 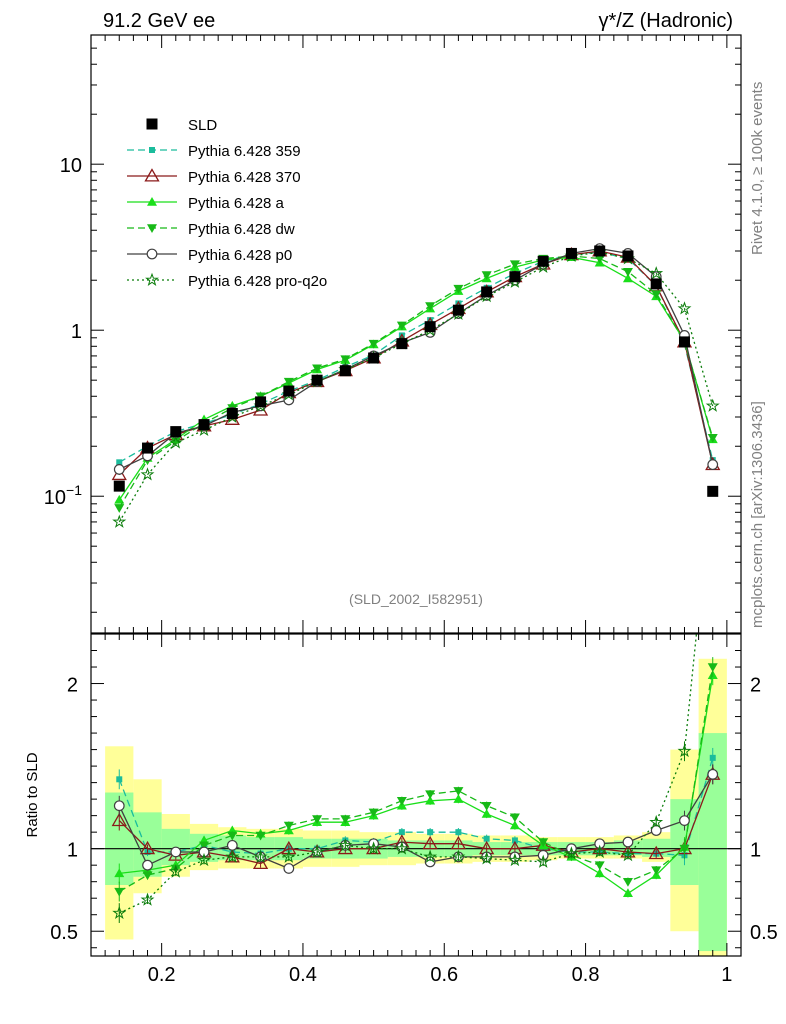 I want to click on ratio-y-axis-label: Ratio to SLD, so click(x=32, y=794).